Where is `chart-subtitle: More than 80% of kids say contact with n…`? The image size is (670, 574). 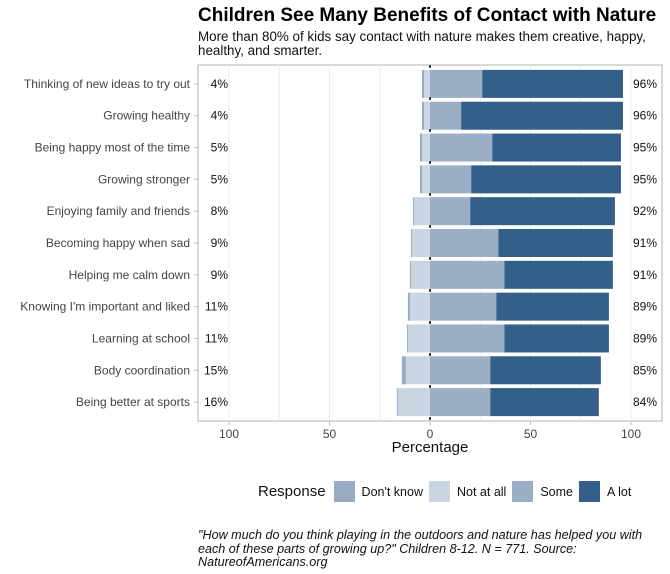 chart-subtitle: More than 80% of kids say contact with n… is located at coordinates (422, 43).